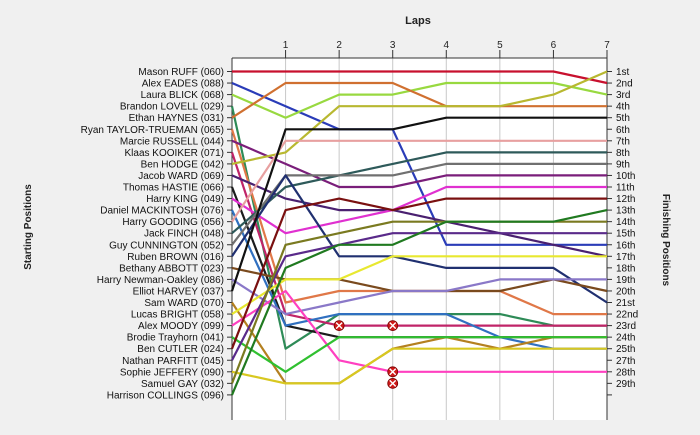  What do you see at coordinates (152, 130) in the screenshot?
I see `start-position-label: Ryan TAYLOR-TRUEMAN (065)` at bounding box center [152, 130].